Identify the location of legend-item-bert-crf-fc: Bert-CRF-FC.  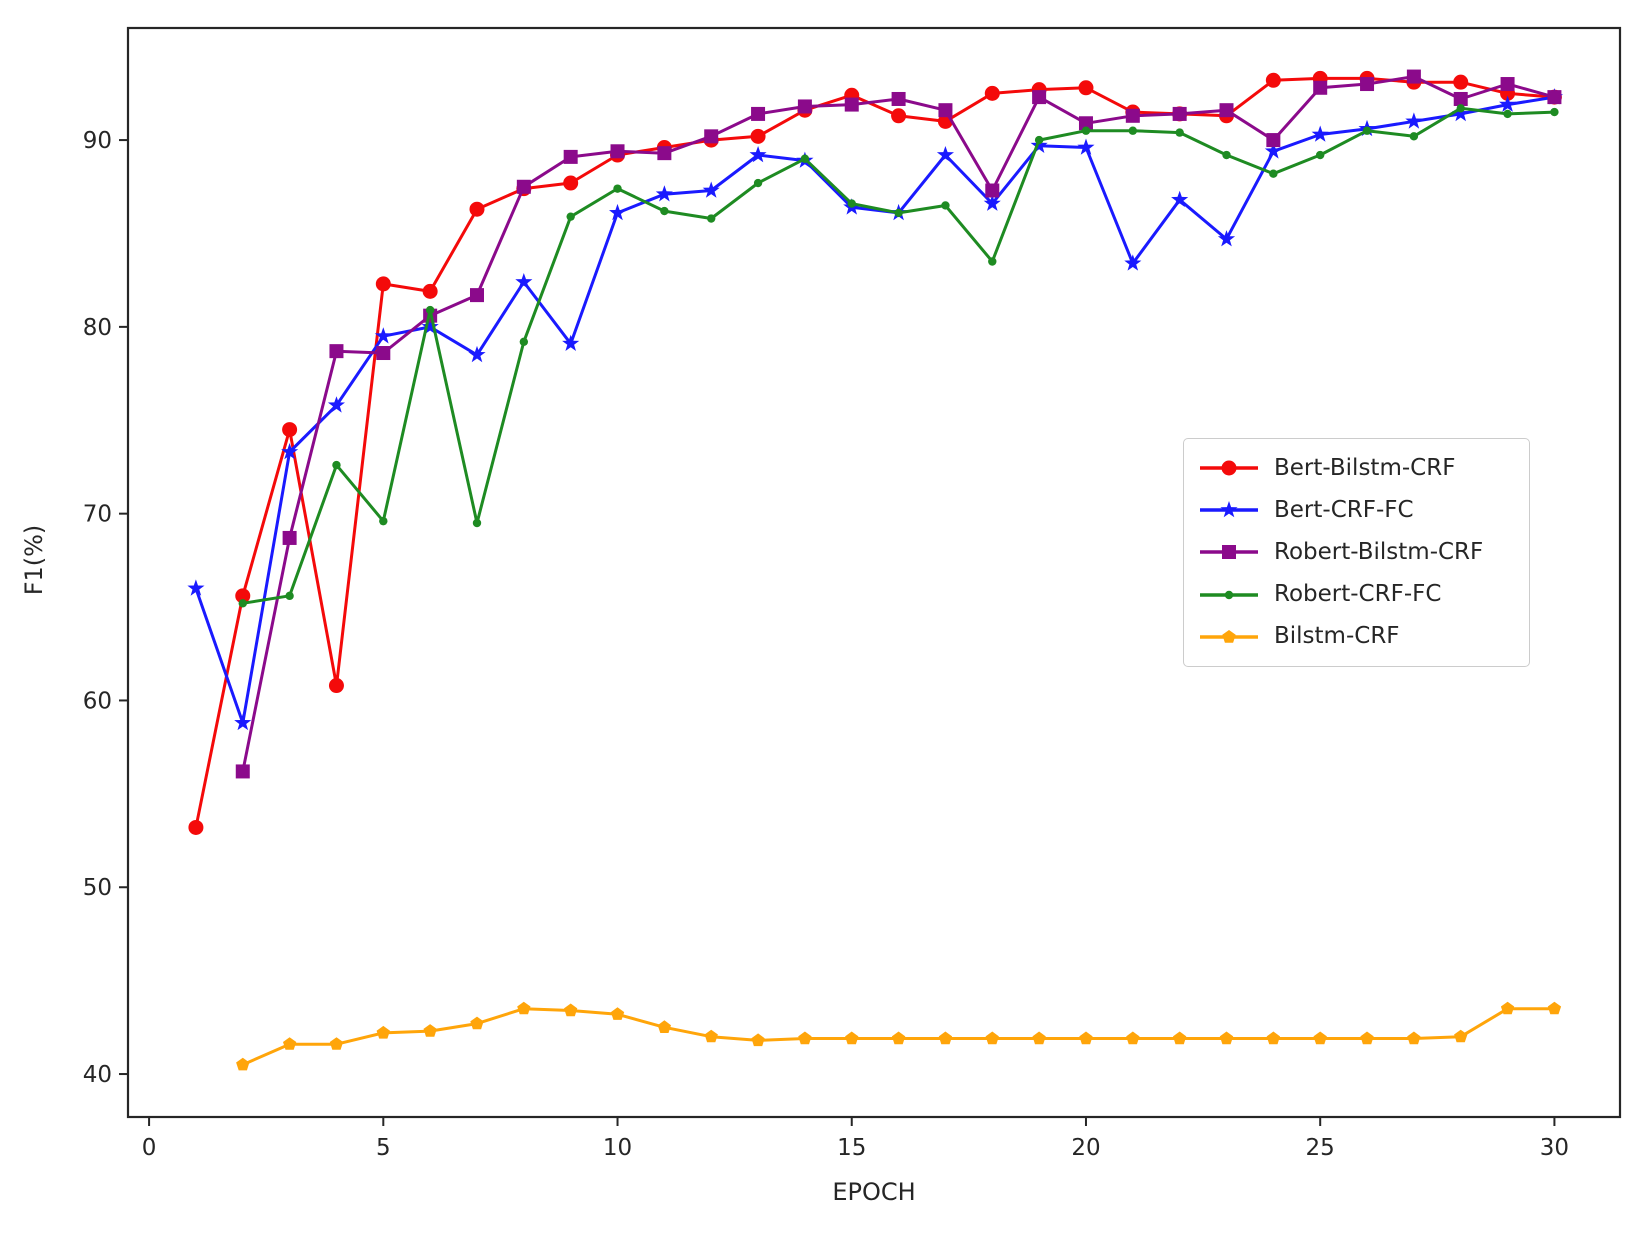
(1356, 510).